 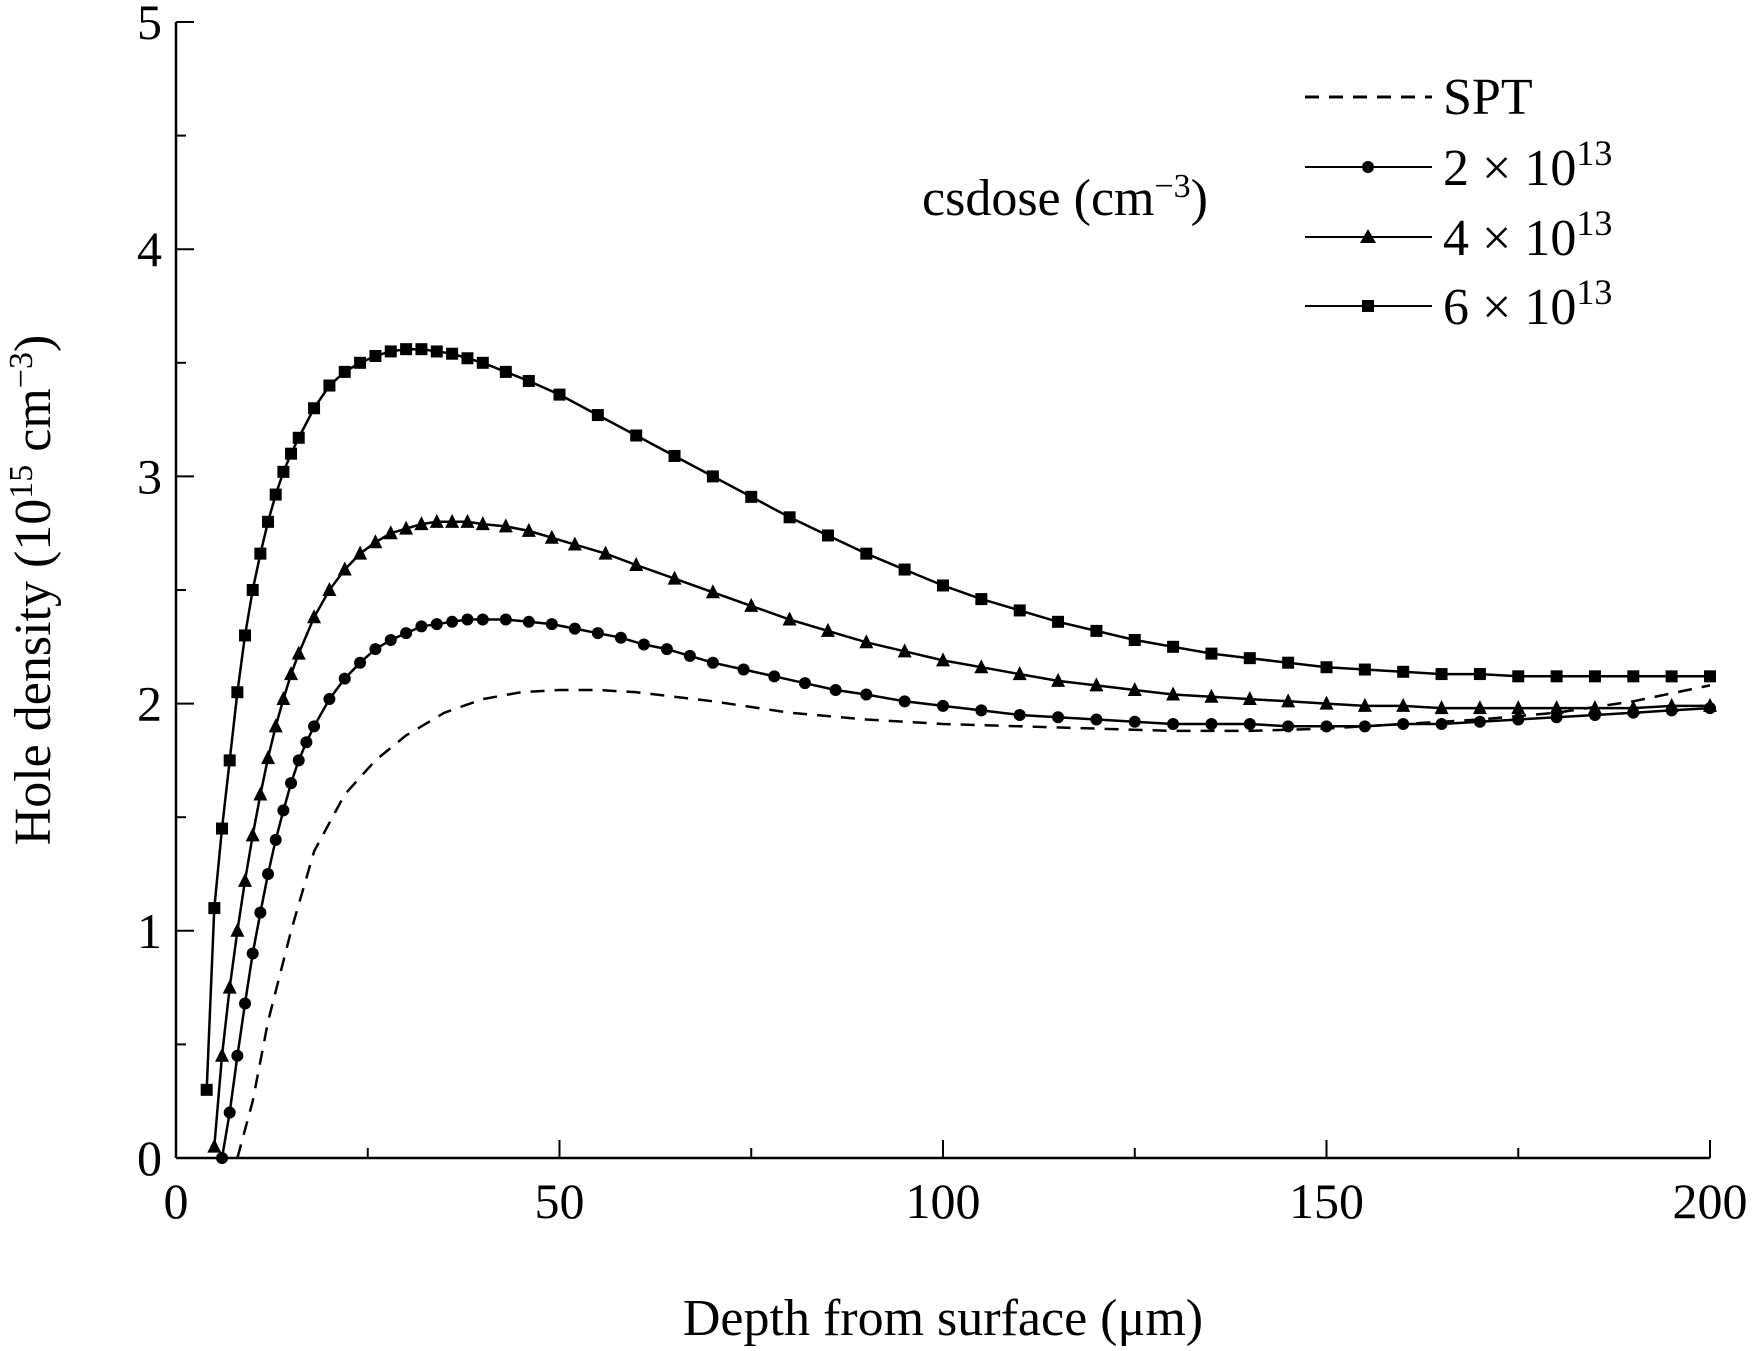 What do you see at coordinates (32, 590) in the screenshot?
I see `y-axis-title: Hole density (1015 cm−3)` at bounding box center [32, 590].